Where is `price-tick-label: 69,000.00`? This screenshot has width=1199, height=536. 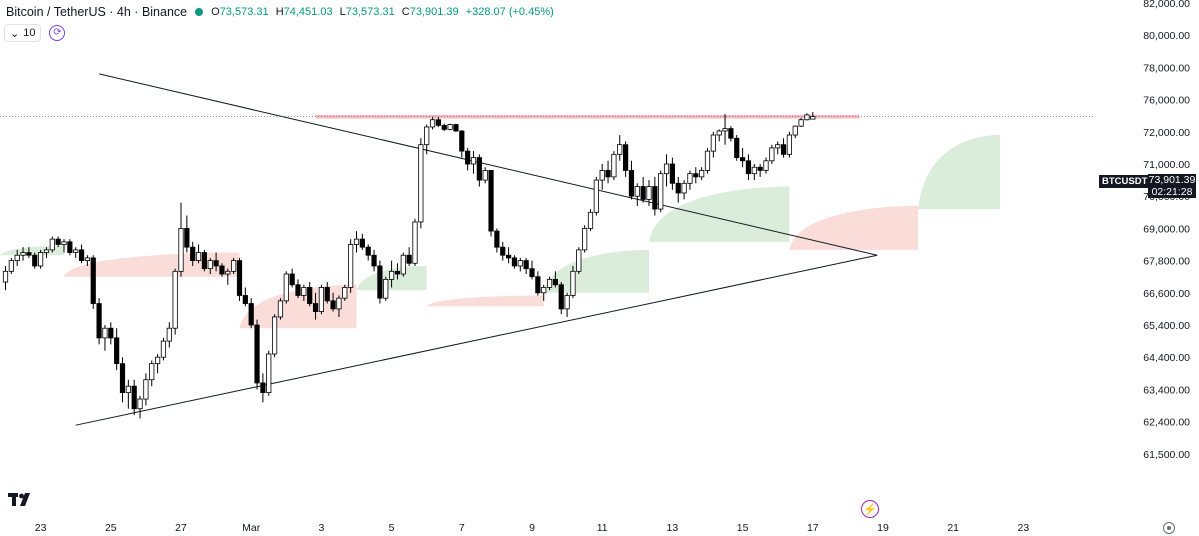 price-tick-label: 69,000.00 is located at coordinates (1166, 229).